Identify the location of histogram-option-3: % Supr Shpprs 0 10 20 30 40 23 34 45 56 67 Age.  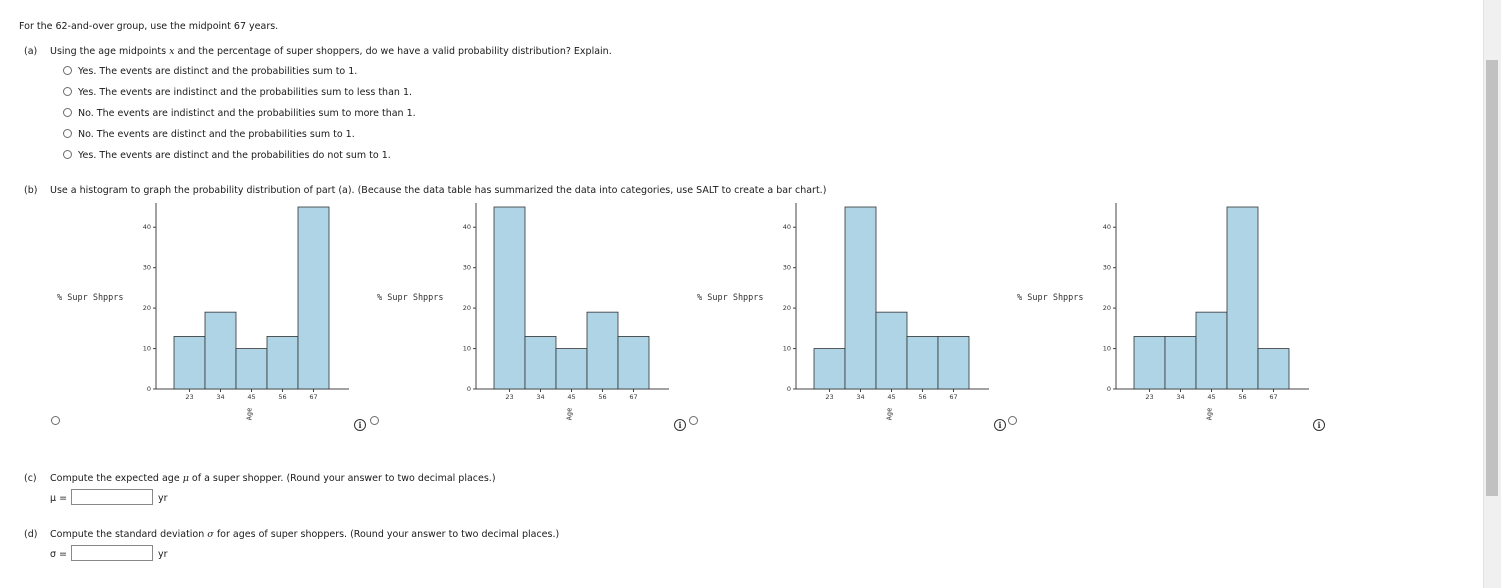
(845, 315).